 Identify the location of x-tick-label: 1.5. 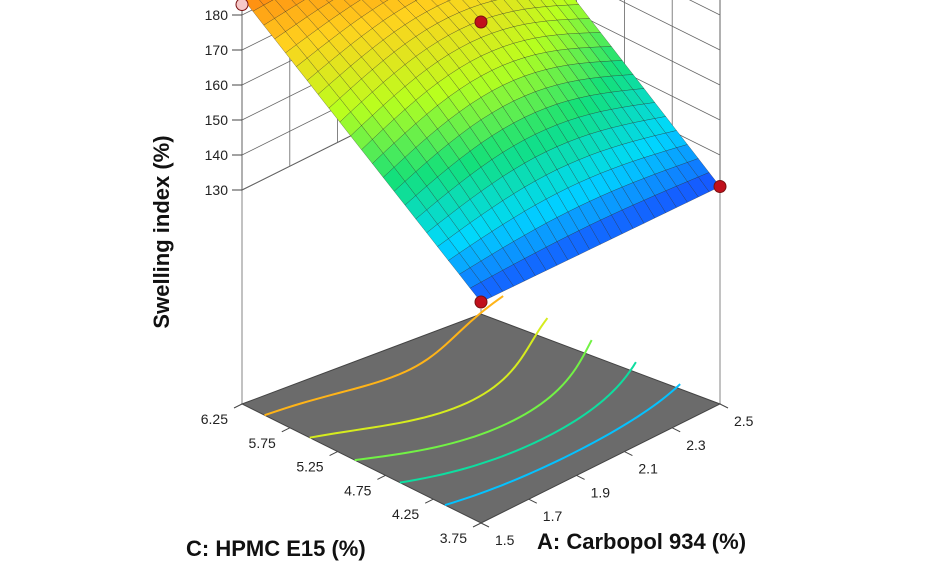
(505, 540).